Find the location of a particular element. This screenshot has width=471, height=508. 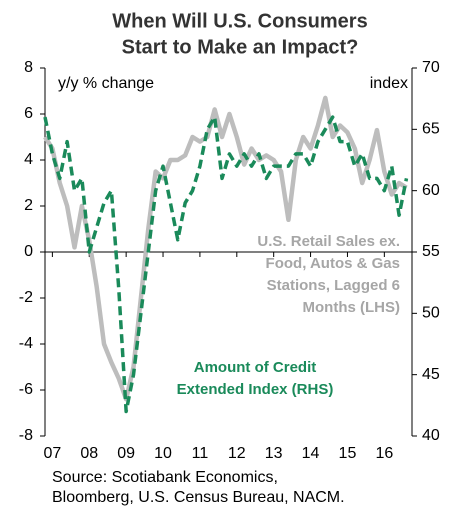

chart-title: Start to Make an Impact? is located at coordinates (240, 47).